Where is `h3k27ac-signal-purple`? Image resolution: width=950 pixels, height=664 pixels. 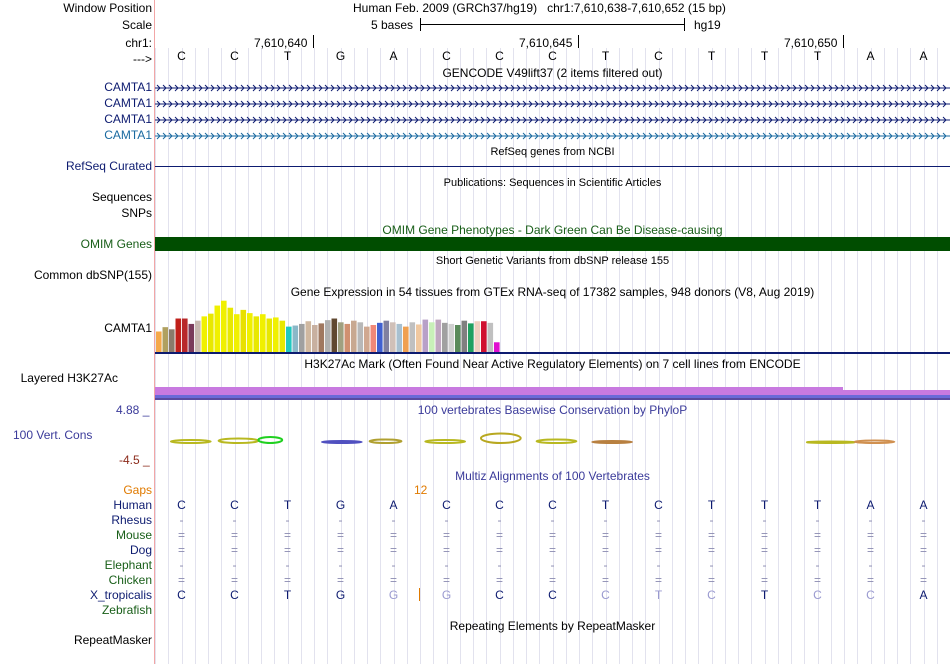 h3k27ac-signal-purple is located at coordinates (499, 391).